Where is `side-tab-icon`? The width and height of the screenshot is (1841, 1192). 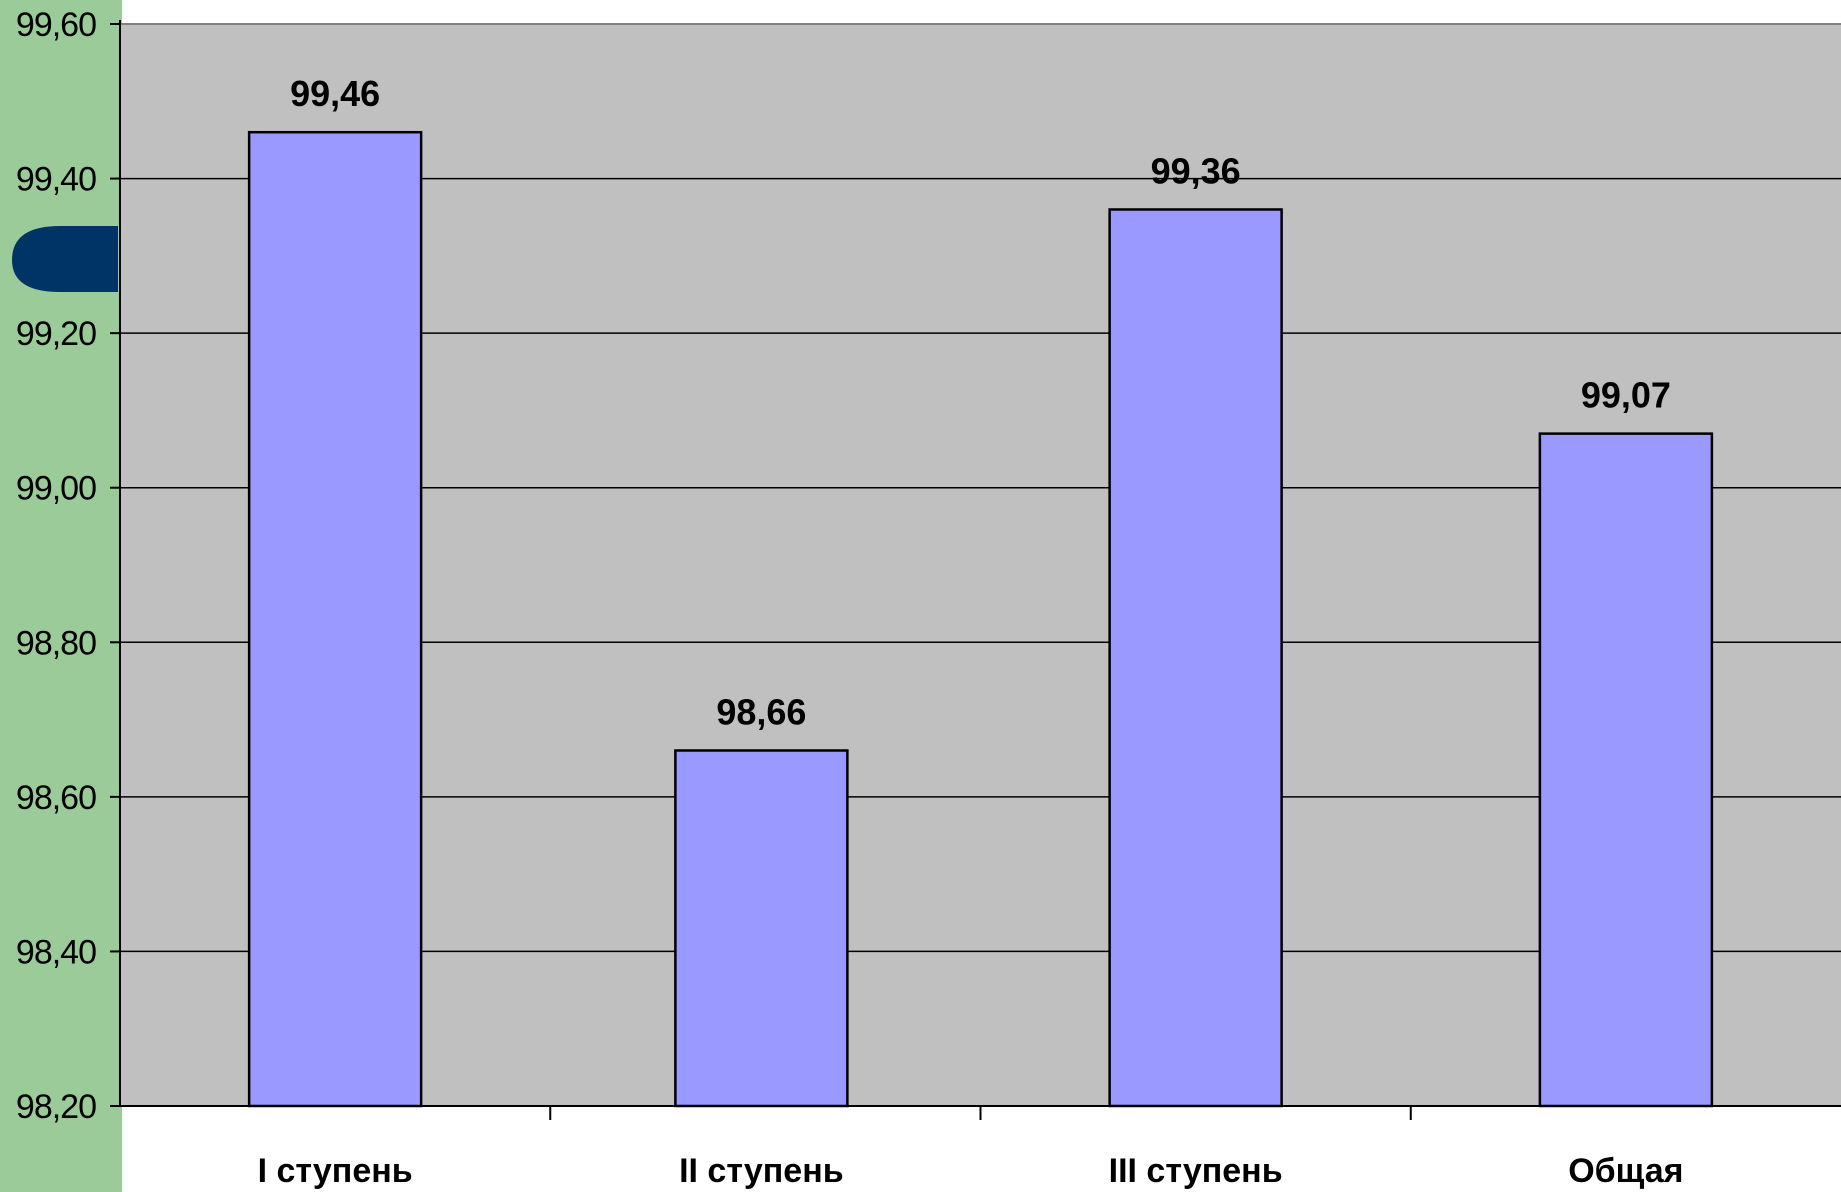
side-tab-icon is located at coordinates (65, 259).